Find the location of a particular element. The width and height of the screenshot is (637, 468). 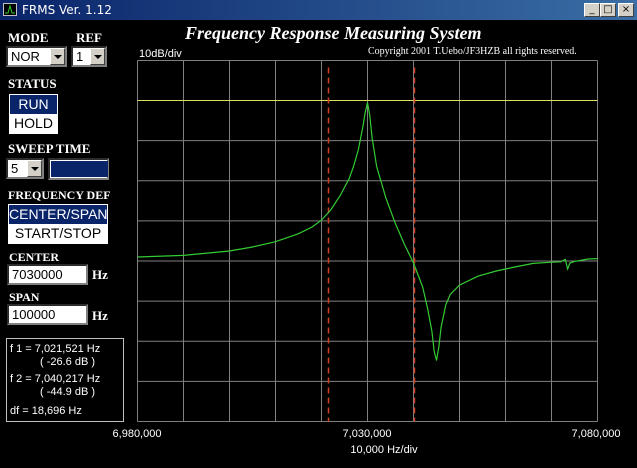

window-title: FRMS Ver. 1.12 is located at coordinates (67, 10).